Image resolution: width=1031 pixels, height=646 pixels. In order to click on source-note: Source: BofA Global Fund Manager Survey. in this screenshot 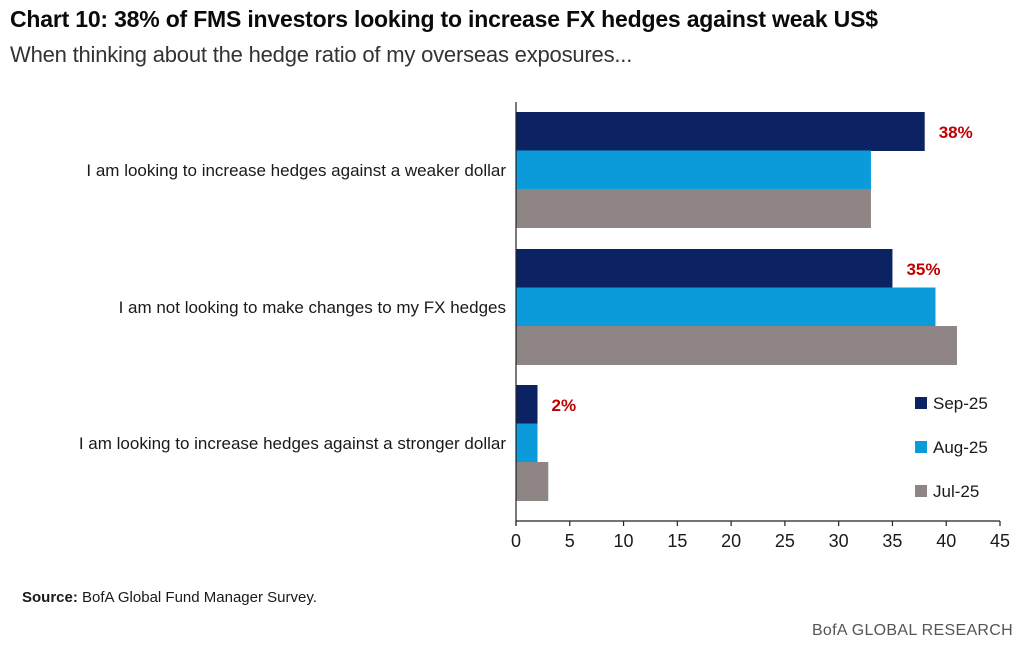, I will do `click(169, 597)`.